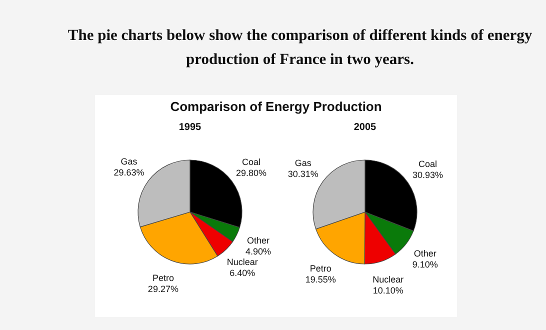 The height and width of the screenshot is (330, 546). What do you see at coordinates (428, 175) in the screenshot?
I see `data-label: 30.93%` at bounding box center [428, 175].